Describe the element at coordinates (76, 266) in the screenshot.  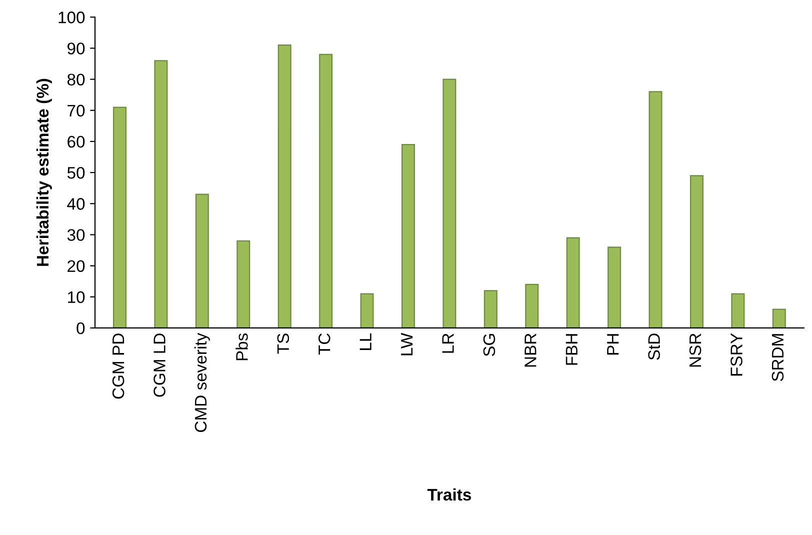
I see `y-tick-label: 20` at that location.